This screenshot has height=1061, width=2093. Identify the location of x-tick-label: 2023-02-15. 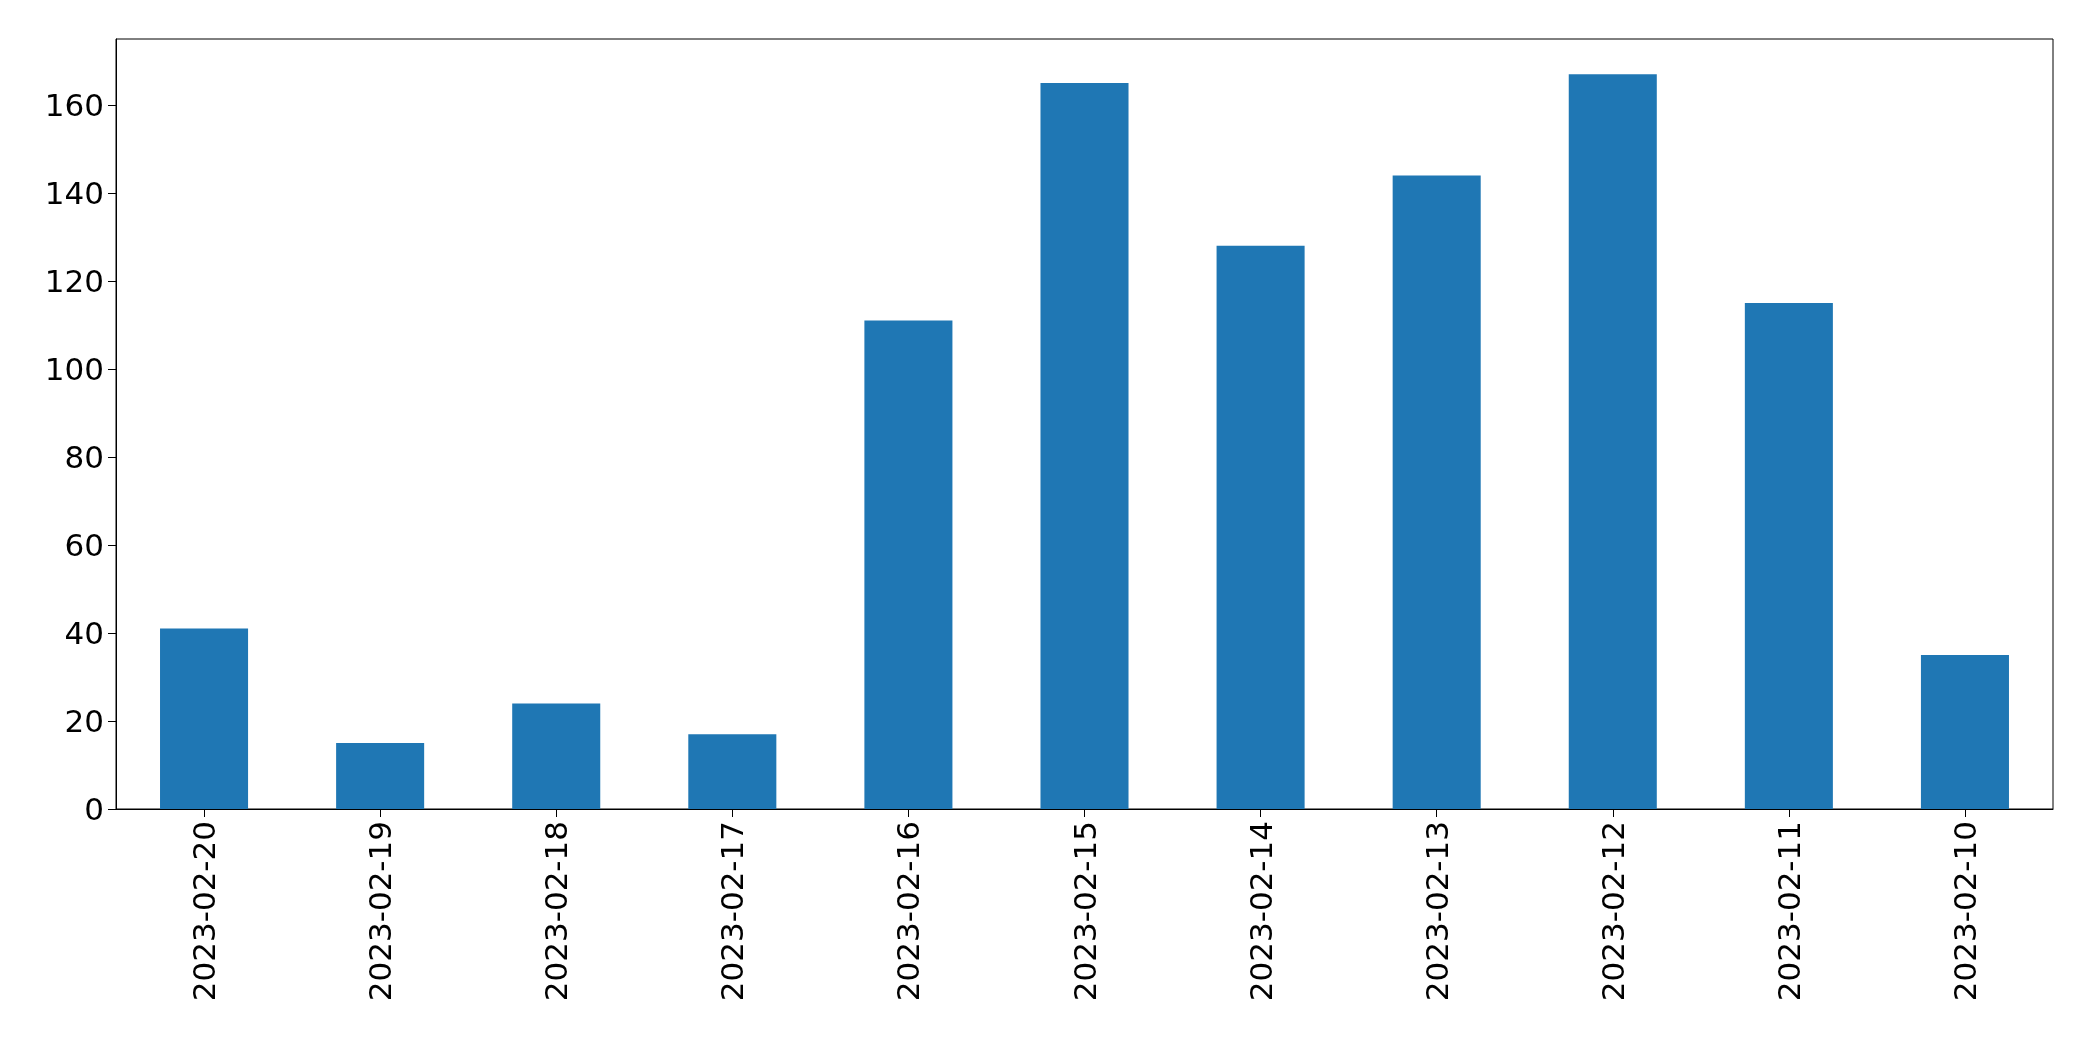
(1084, 911).